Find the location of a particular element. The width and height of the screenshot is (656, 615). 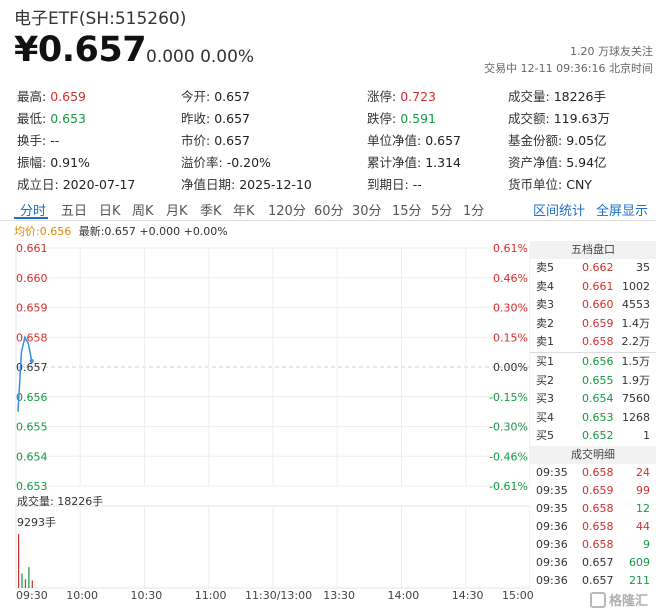

stat-label: 净值日期: is located at coordinates (208, 184).